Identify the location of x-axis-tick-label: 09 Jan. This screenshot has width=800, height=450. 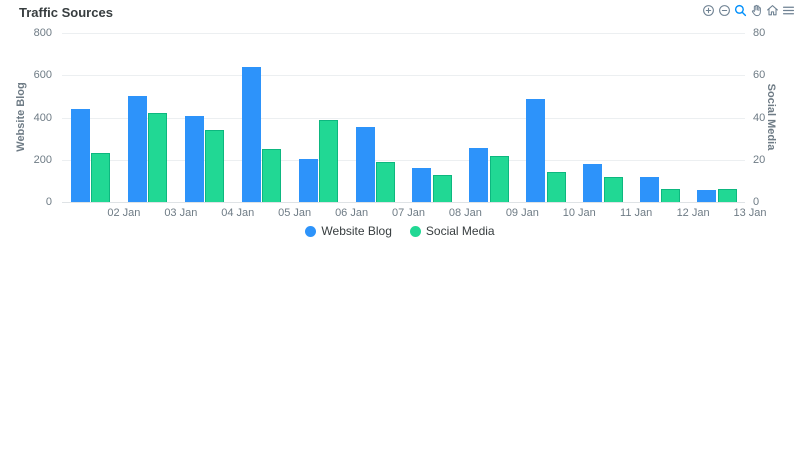
(522, 213).